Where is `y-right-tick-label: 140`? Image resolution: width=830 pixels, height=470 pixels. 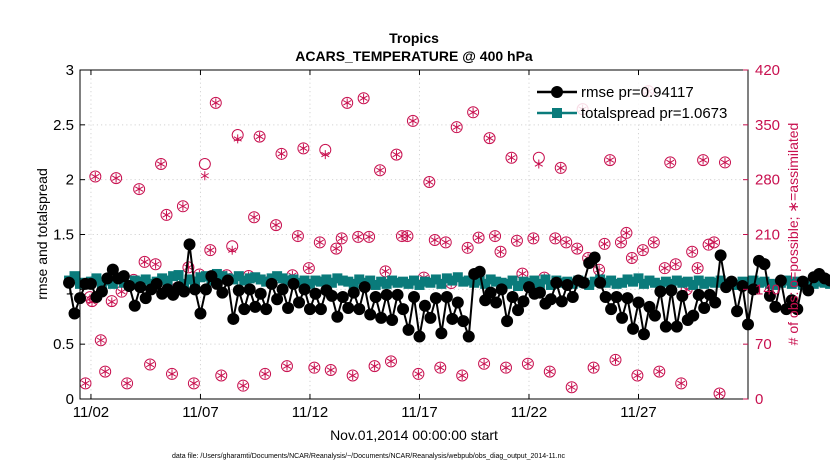 y-right-tick-label: 140 is located at coordinates (767, 289).